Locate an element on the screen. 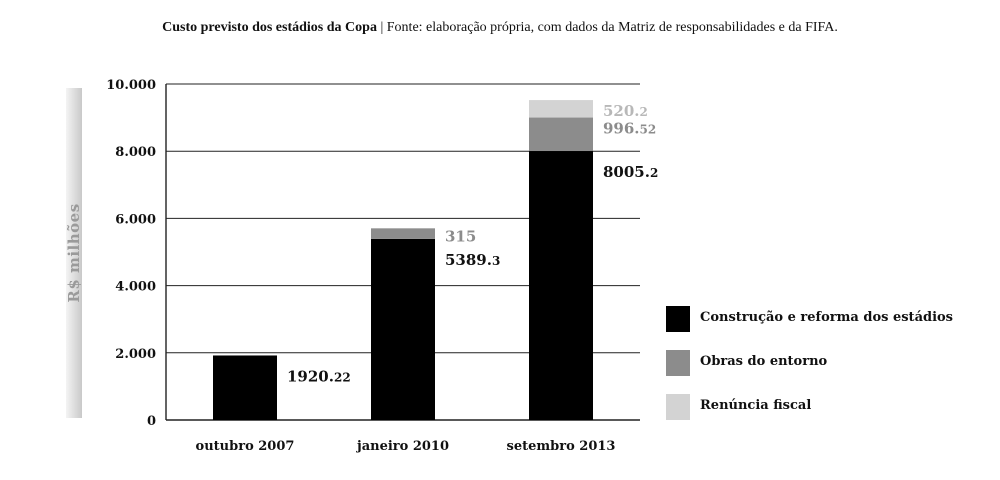 This screenshot has height=480, width=1000. data-label: 8005.2 is located at coordinates (630, 172).